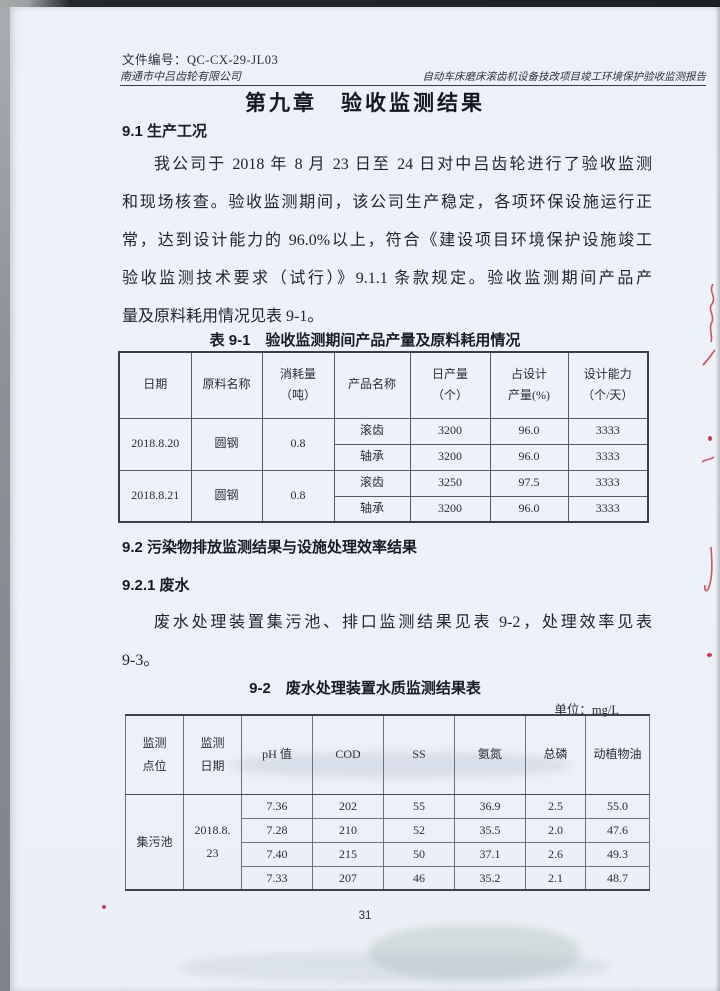 This screenshot has height=991, width=720. I want to click on column-header-daily-output: 日产量 （个）, so click(450, 385).